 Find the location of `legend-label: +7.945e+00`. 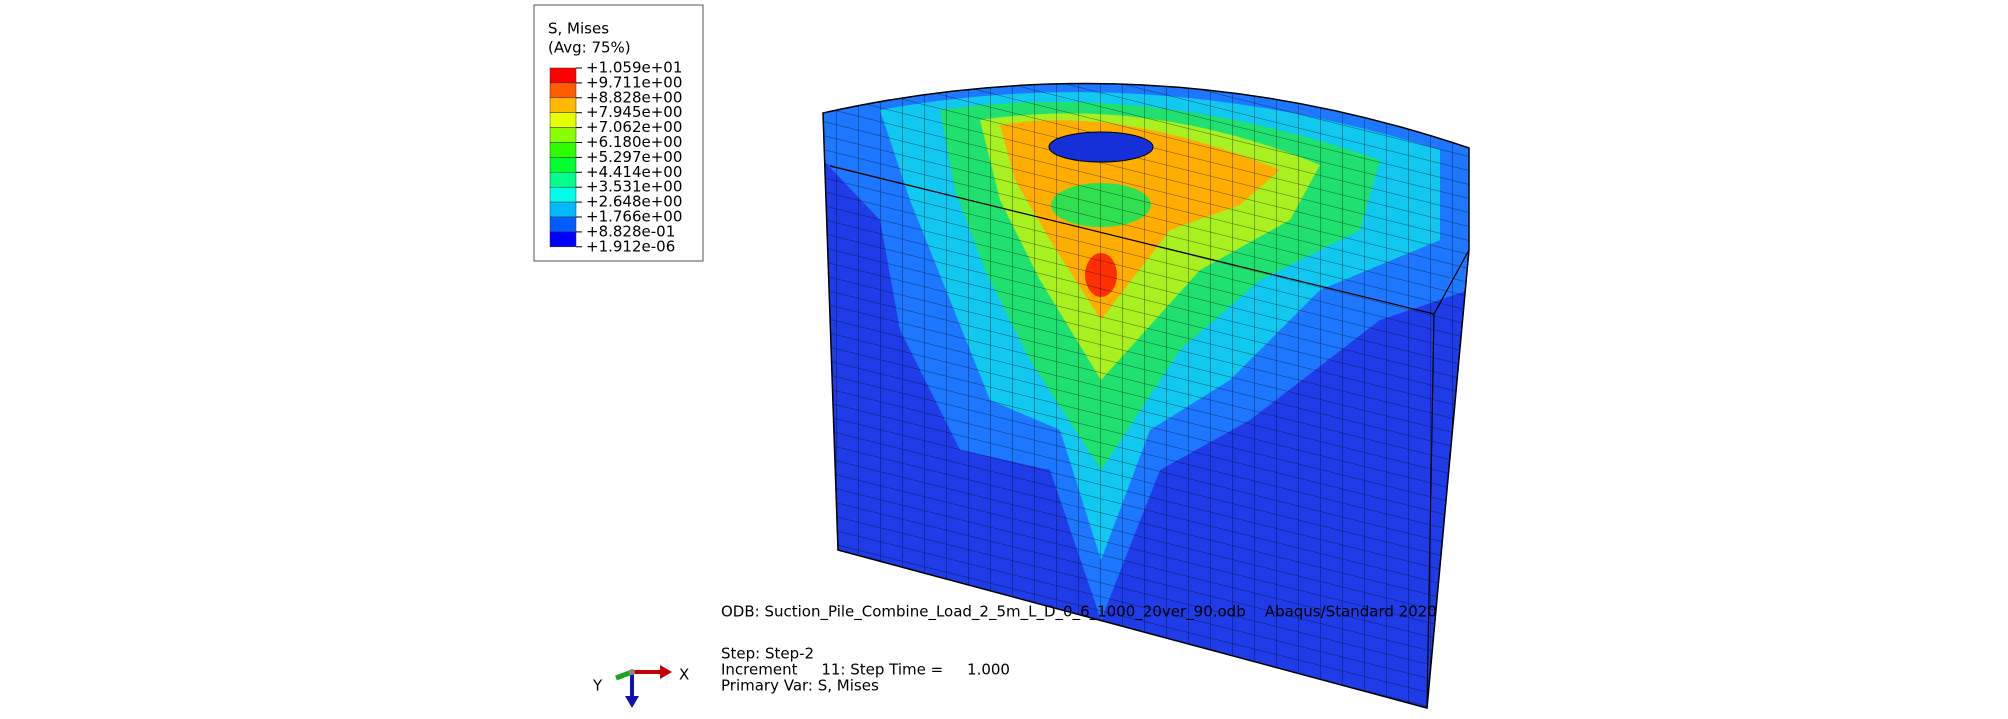

legend-label: +7.945e+00 is located at coordinates (634, 112).